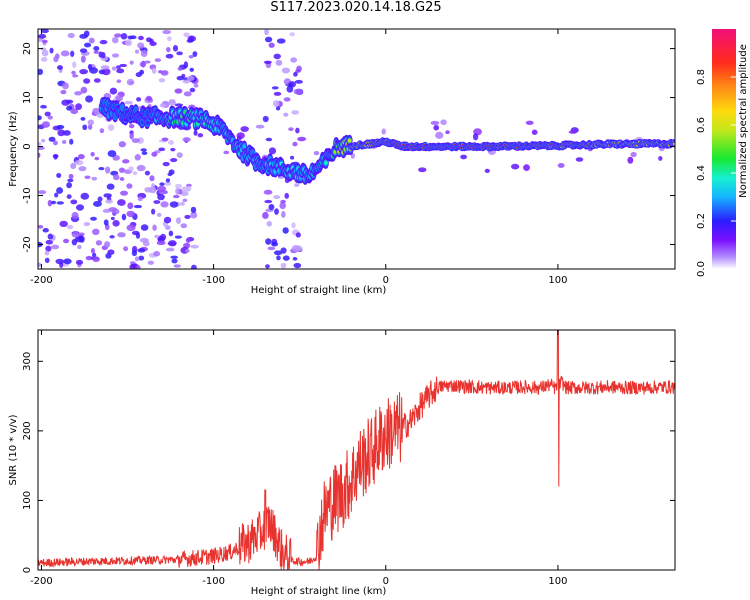 The height and width of the screenshot is (600, 750). Describe the element at coordinates (386, 280) in the screenshot. I see `spectrogram-x-tick-label: 0` at that location.